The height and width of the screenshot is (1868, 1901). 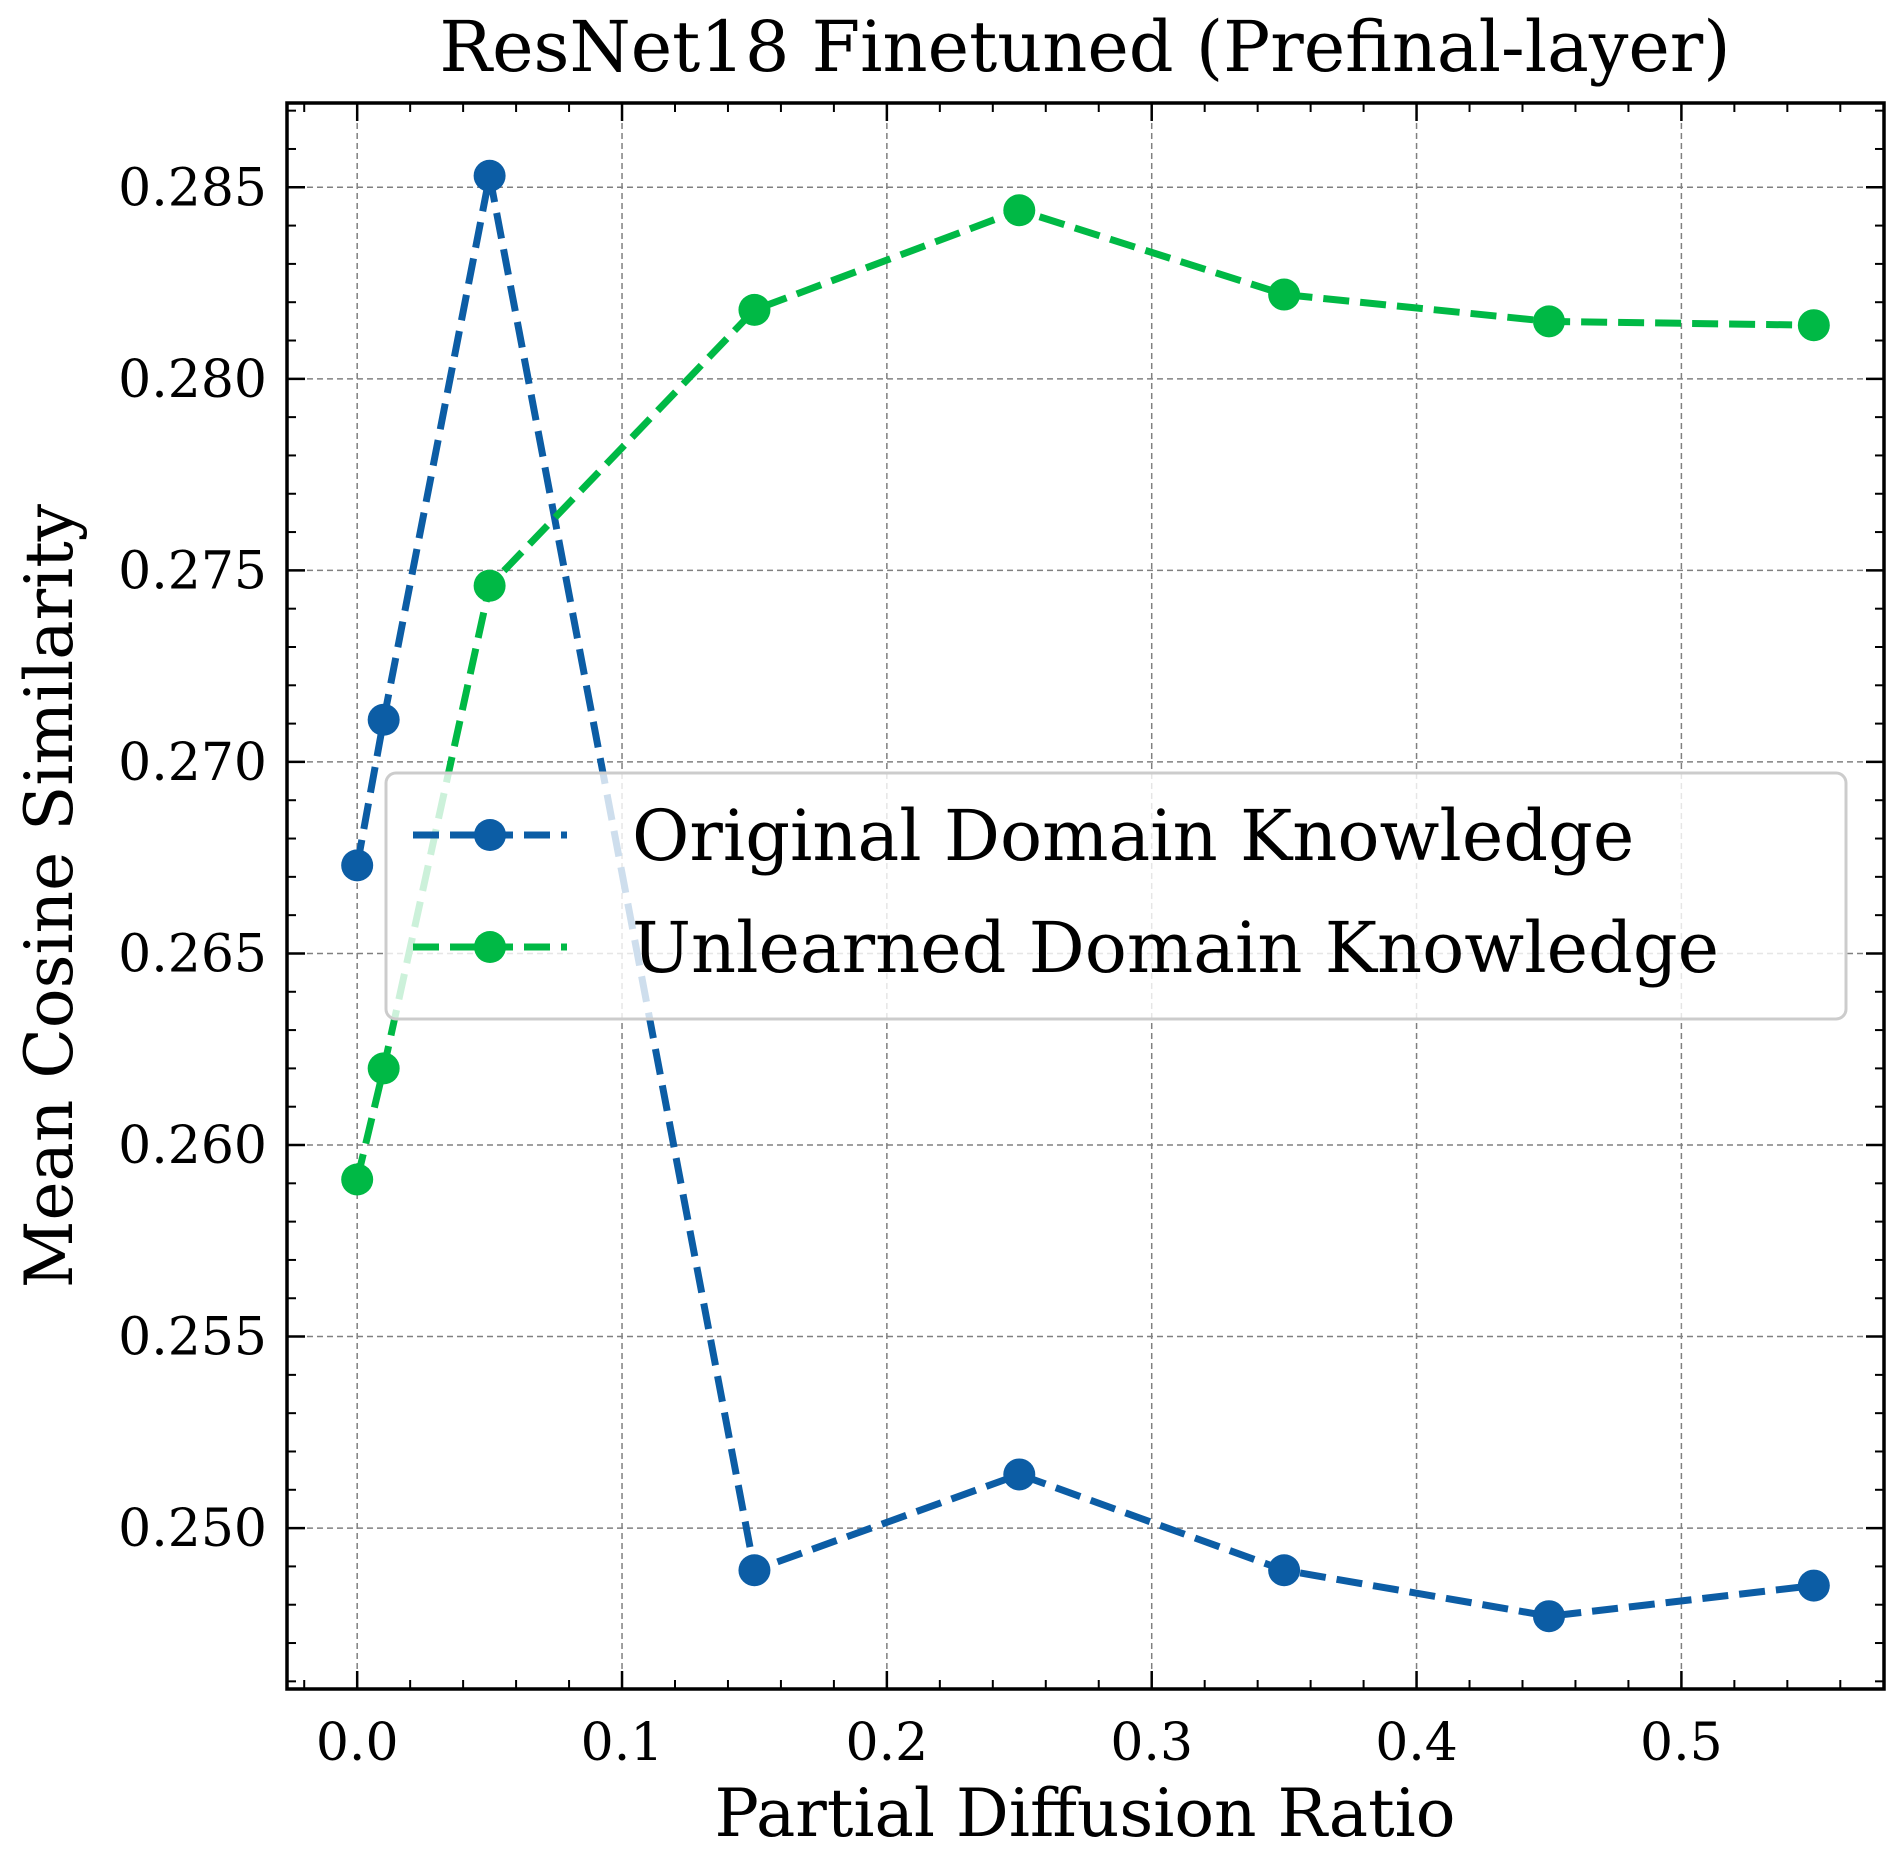 I want to click on y-axis-label: Mean Cosine Similarity, so click(x=49, y=895).